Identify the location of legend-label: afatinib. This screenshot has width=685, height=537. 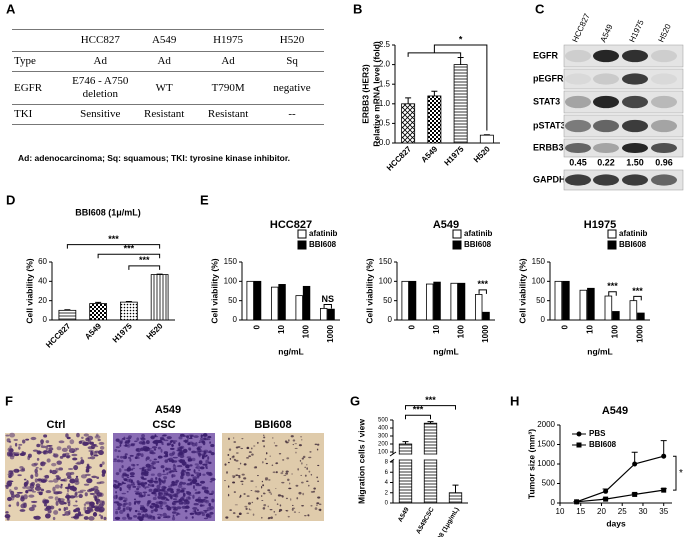
(633, 233).